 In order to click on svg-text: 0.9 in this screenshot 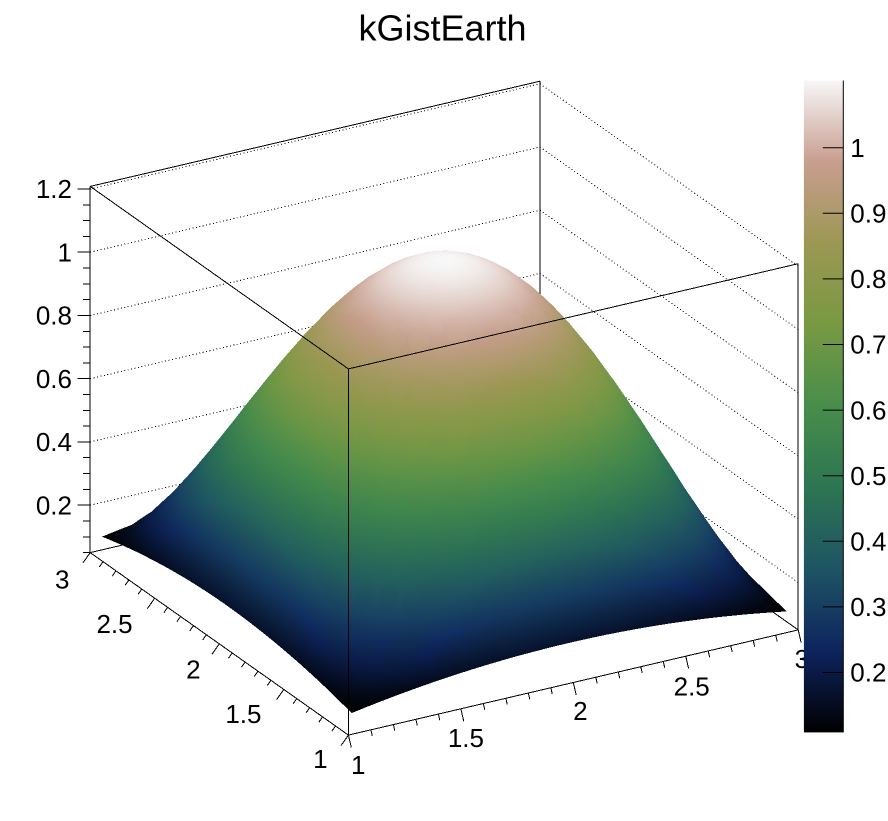, I will do `click(868, 214)`.